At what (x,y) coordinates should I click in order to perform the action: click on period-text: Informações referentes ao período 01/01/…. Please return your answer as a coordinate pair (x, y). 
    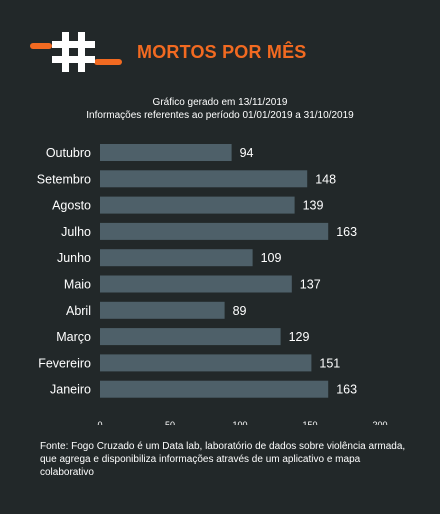
    Looking at the image, I should click on (220, 115).